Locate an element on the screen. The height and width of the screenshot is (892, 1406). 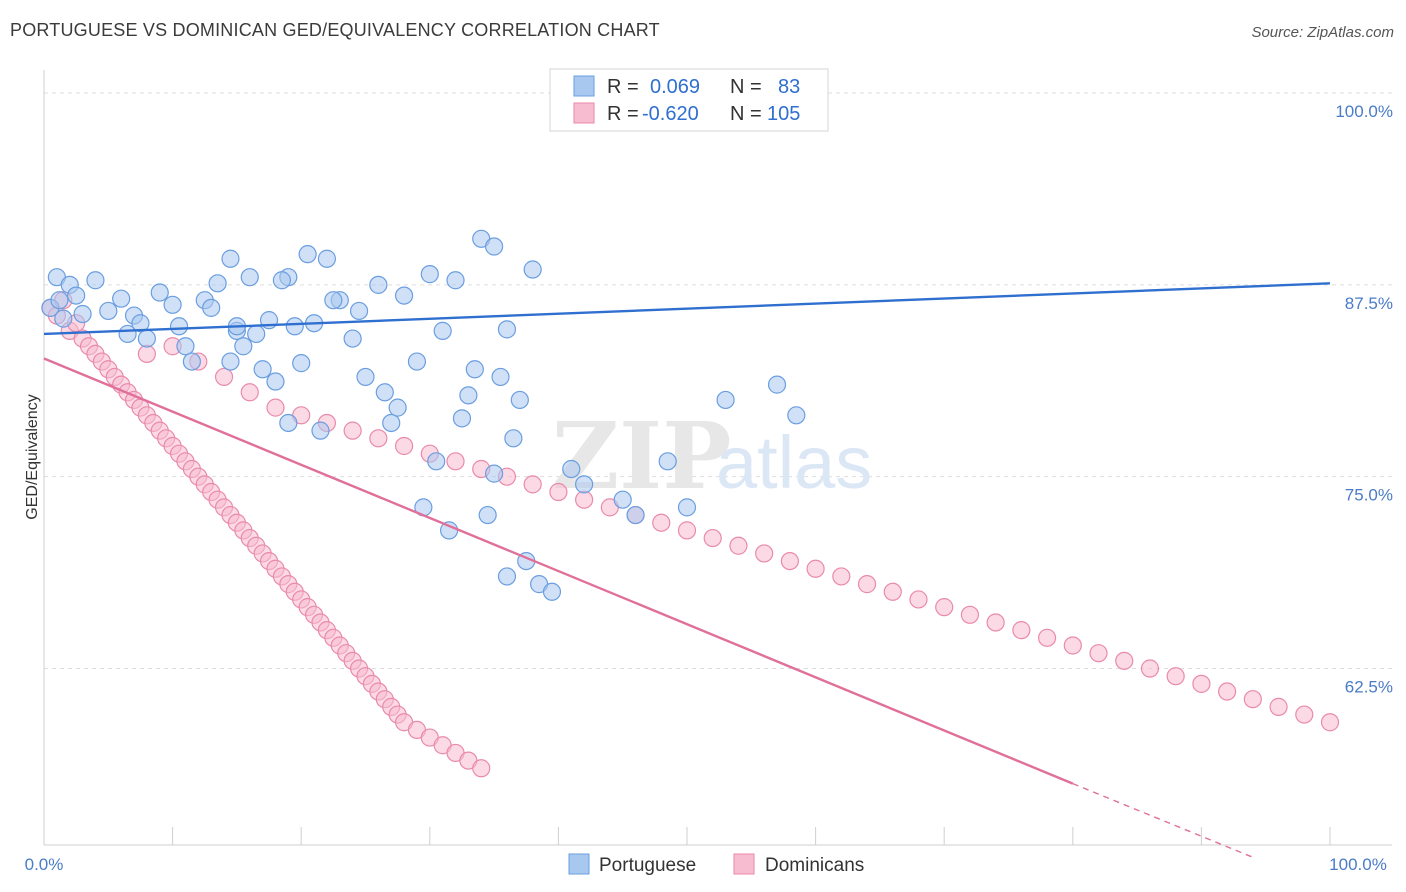
legend-n-value: 105 is located at coordinates (783, 114).